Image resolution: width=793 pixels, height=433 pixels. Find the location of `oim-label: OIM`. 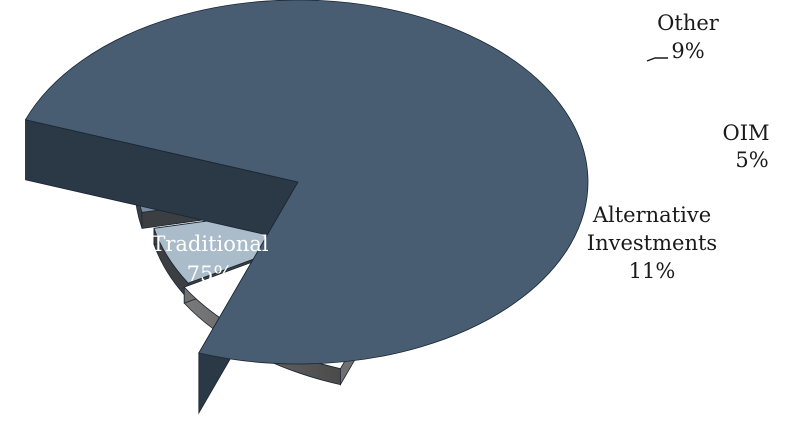

oim-label: OIM is located at coordinates (745, 133).